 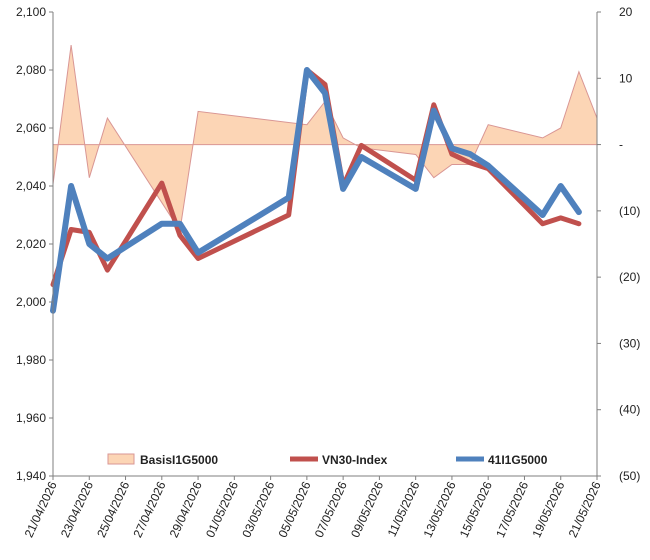 What do you see at coordinates (258, 509) in the screenshot?
I see `x-tick-label: 03/05/2026` at bounding box center [258, 509].